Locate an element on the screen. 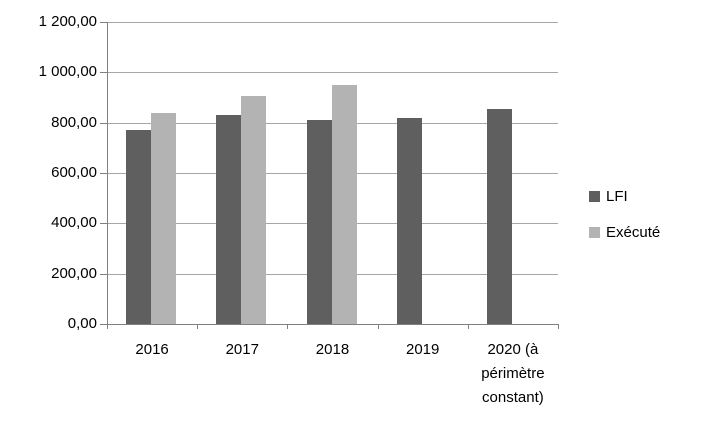 Image resolution: width=701 pixels, height=427 pixels. legend-swatch-lfi is located at coordinates (594, 196).